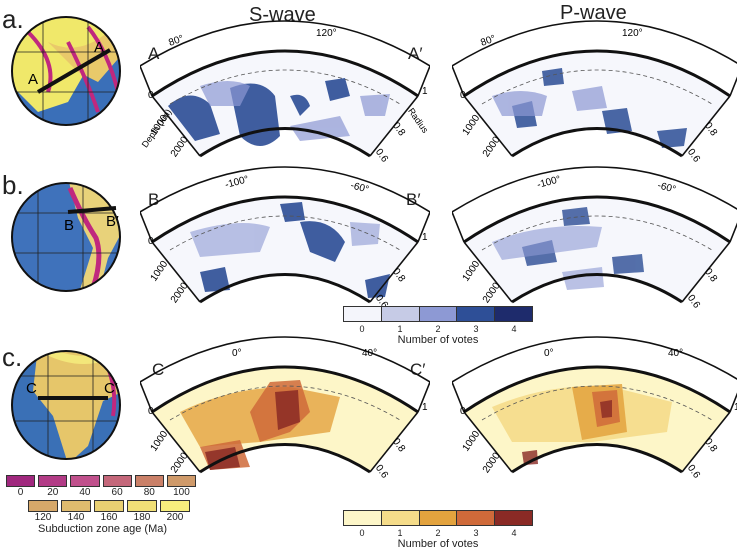 This screenshot has width=737, height=550. Describe the element at coordinates (12, 357) in the screenshot. I see `panel-letter-c: c.` at that location.